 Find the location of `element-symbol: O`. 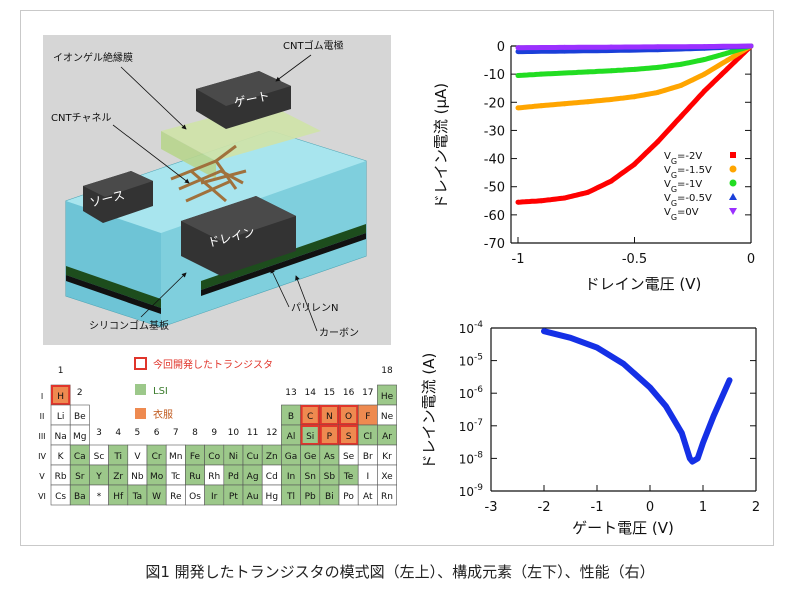

element-symbol: O is located at coordinates (348, 417).